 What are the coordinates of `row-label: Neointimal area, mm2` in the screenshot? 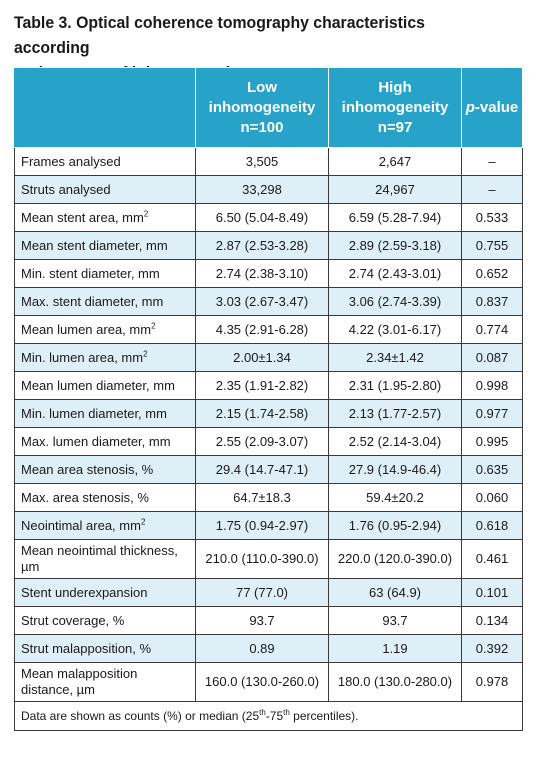 It's located at (105, 525).